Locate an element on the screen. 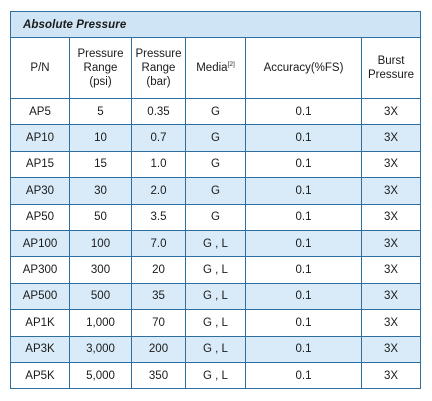 Image resolution: width=432 pixels, height=401 pixels. cell-pressure-bar: 35 is located at coordinates (158, 296).